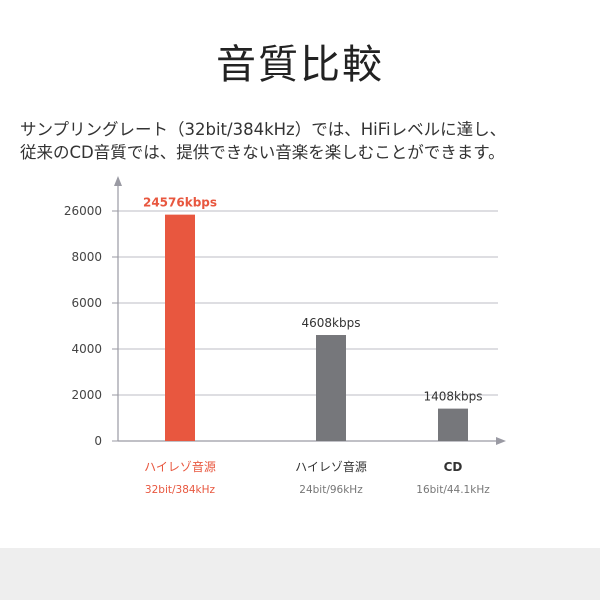  What do you see at coordinates (180, 203) in the screenshot?
I see `bar-data-label: 24576kbps` at bounding box center [180, 203].